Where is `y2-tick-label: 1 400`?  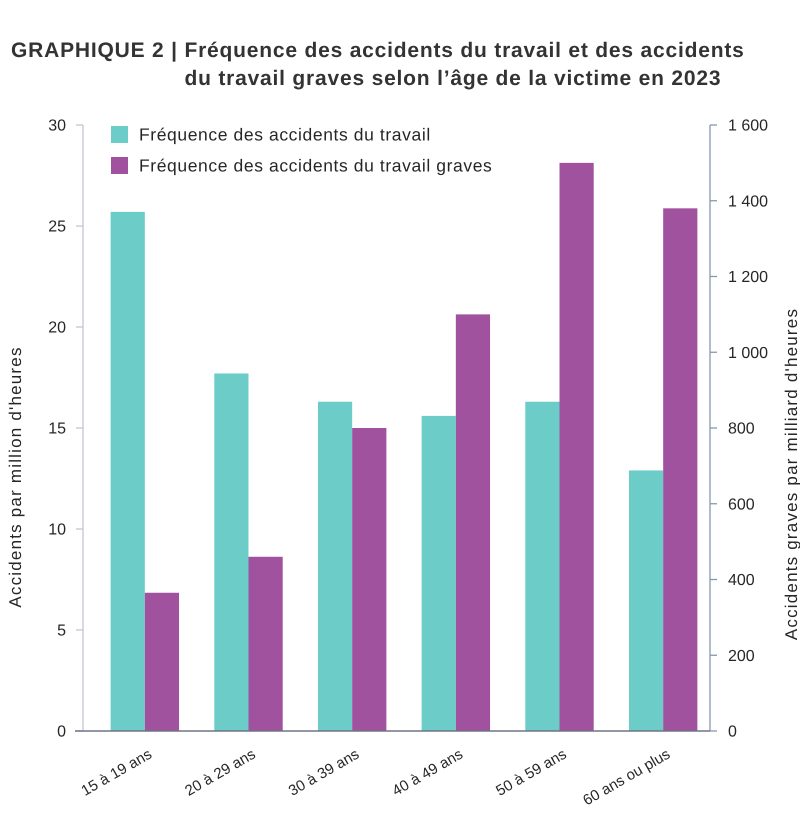
y2-tick-label: 1 400 is located at coordinates (748, 201).